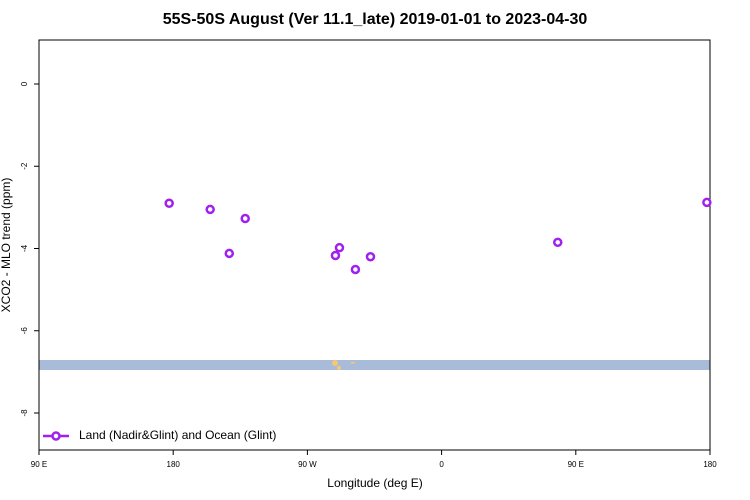  What do you see at coordinates (24, 413) in the screenshot?
I see `y-tick-label: -8` at bounding box center [24, 413].